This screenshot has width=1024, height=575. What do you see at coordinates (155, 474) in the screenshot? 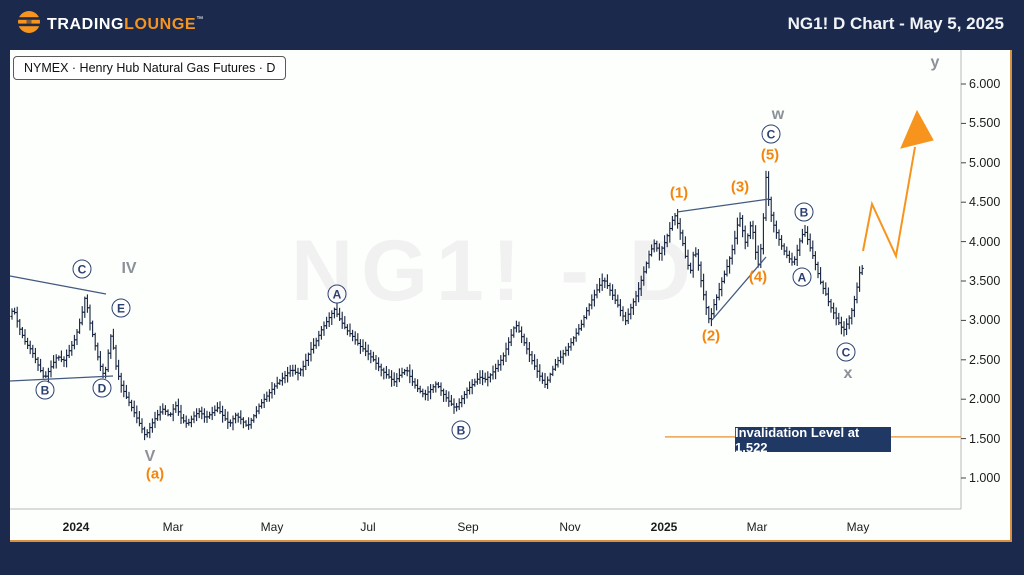
I see `wave-label-a: (a)` at bounding box center [155, 474].